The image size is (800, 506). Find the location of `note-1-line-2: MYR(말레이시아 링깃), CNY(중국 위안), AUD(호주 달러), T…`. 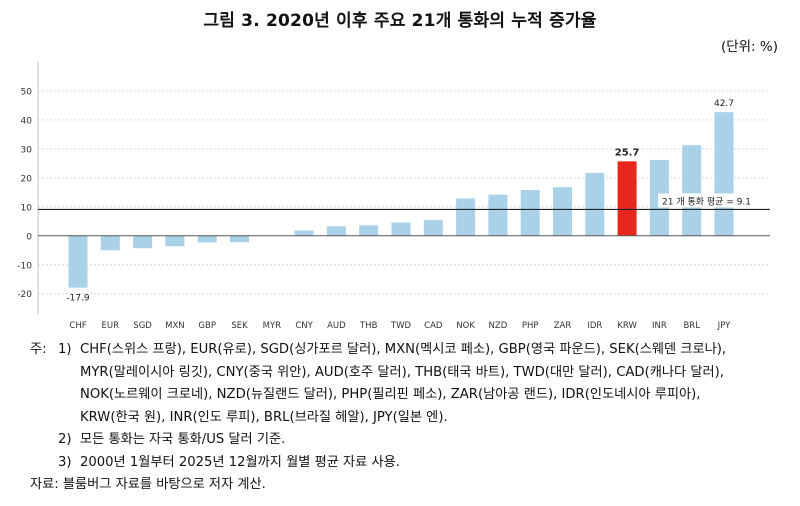

note-1-line-2: MYR(말레이시아 링깃), CNY(중국 위안), AUD(호주 달러), T… is located at coordinates (402, 372).